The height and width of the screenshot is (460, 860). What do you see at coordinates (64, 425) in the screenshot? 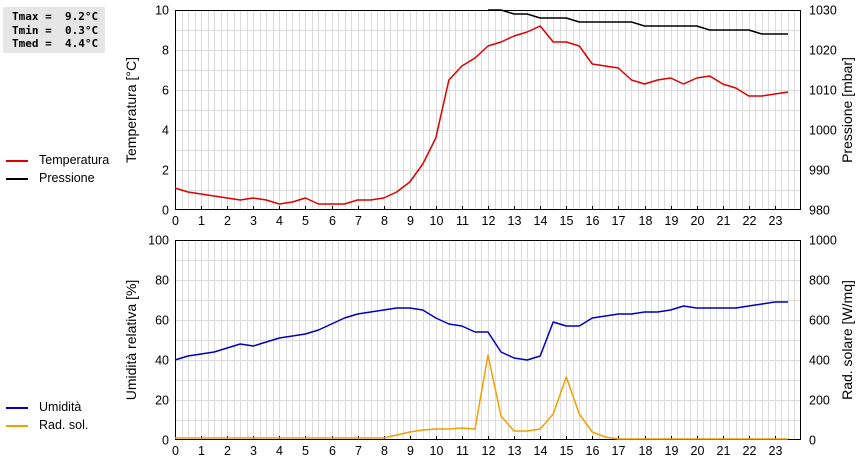
I see `legend-label-rad-sol: Rad. sol.` at bounding box center [64, 425].